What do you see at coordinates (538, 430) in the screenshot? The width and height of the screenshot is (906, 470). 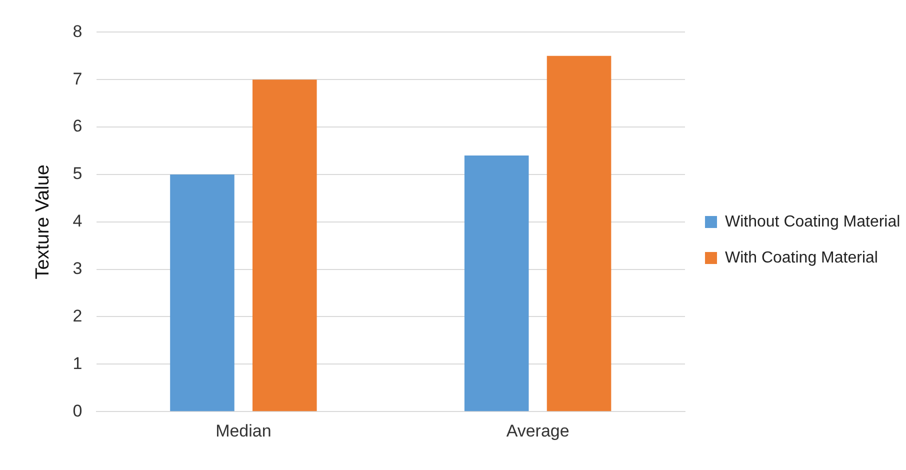 I see `x-tick-label: Average` at bounding box center [538, 430].